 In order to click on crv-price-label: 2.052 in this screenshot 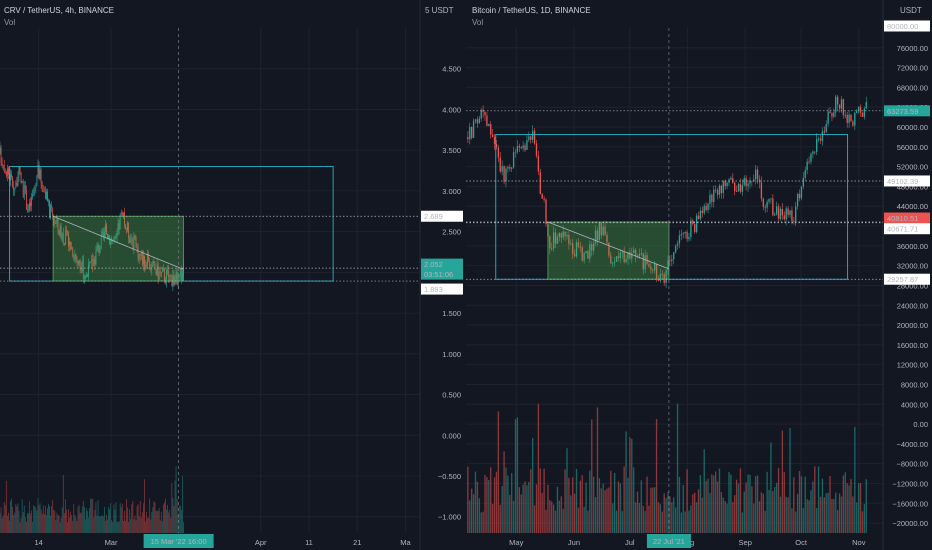, I will do `click(433, 264)`.